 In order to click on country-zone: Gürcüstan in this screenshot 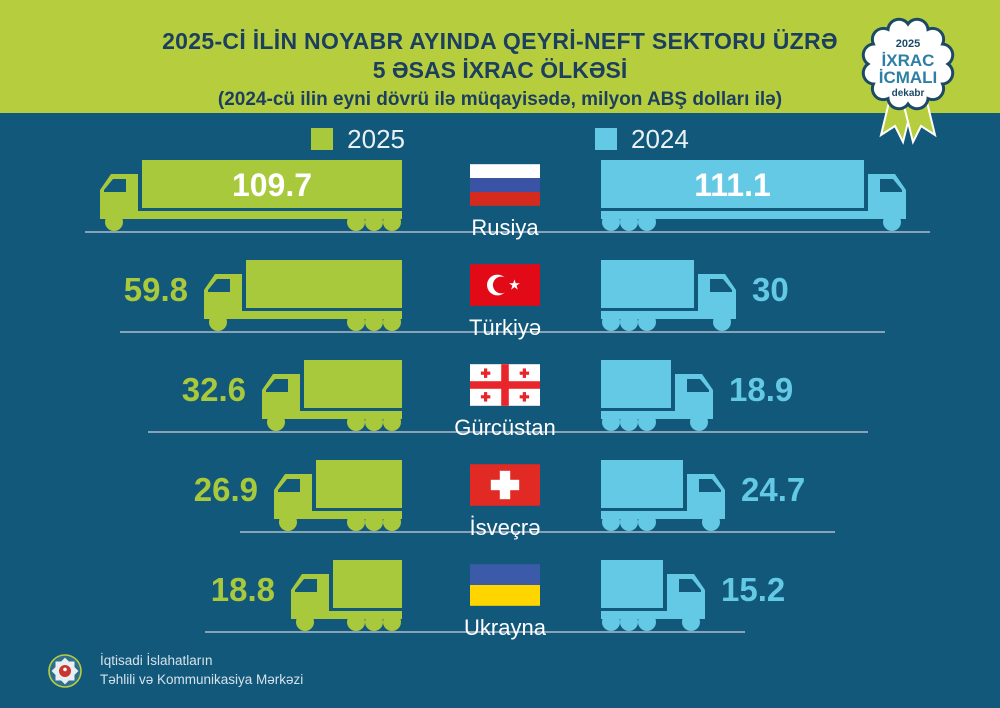, I will do `click(505, 402)`.